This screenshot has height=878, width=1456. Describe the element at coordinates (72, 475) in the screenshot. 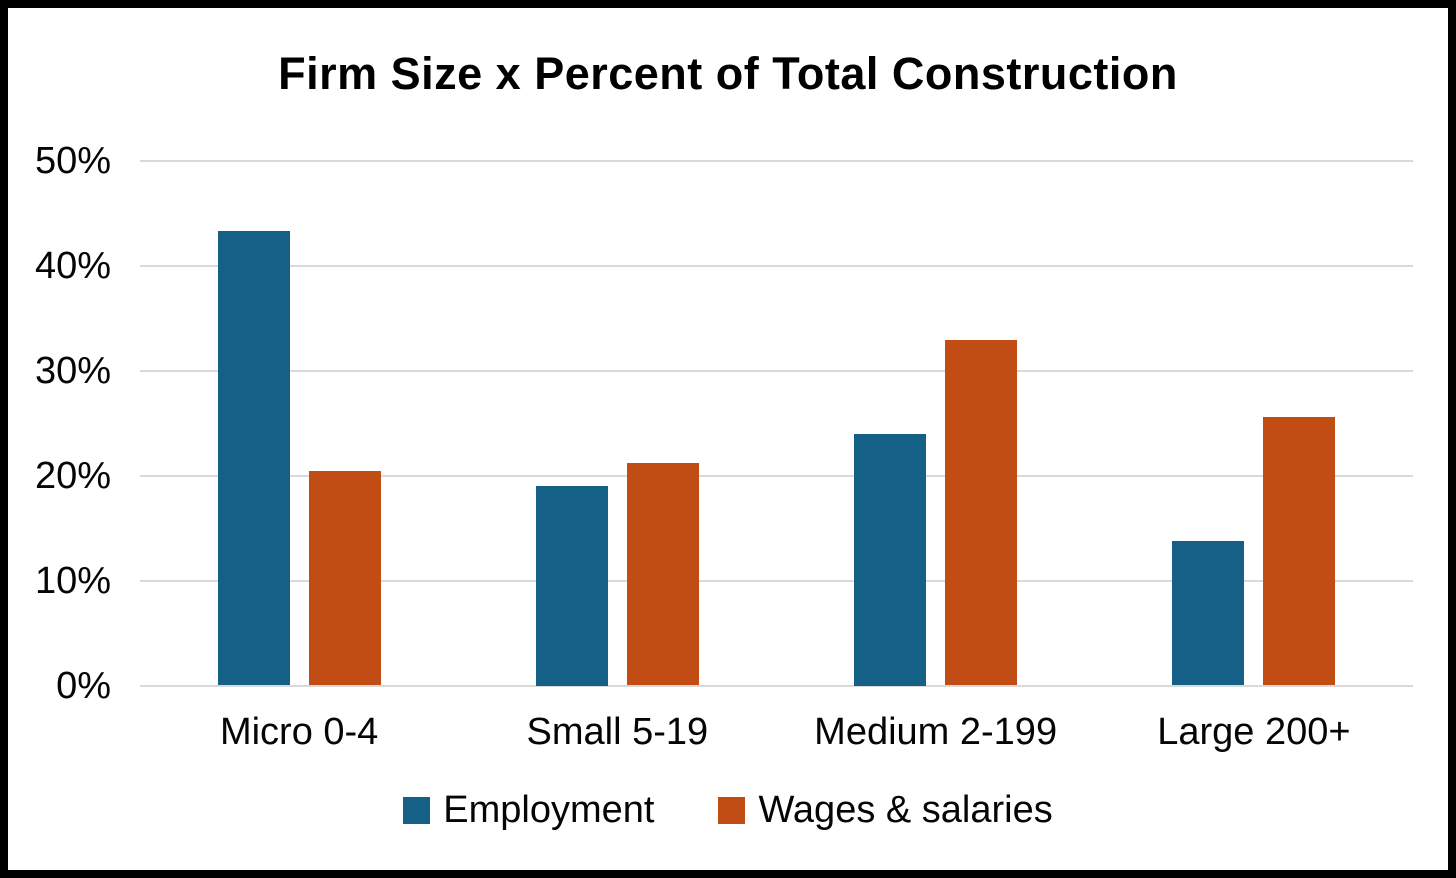

I see `y-tick-label-20pct: 20%` at that location.